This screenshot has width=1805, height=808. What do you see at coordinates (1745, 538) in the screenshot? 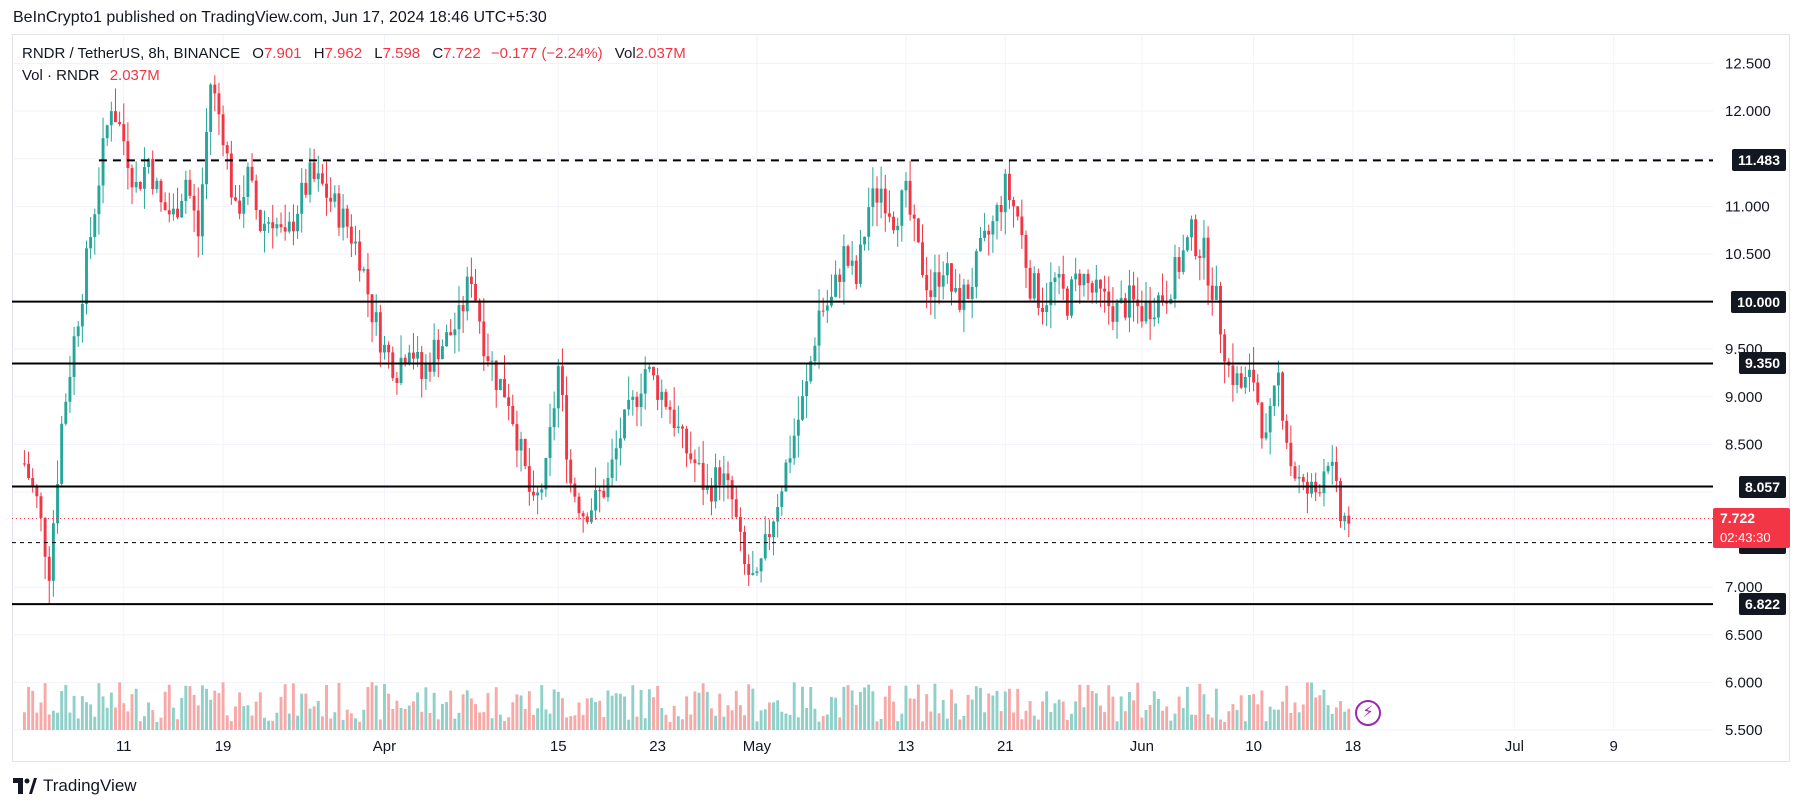
I see `bar-countdown: 02:43:30` at bounding box center [1745, 538].